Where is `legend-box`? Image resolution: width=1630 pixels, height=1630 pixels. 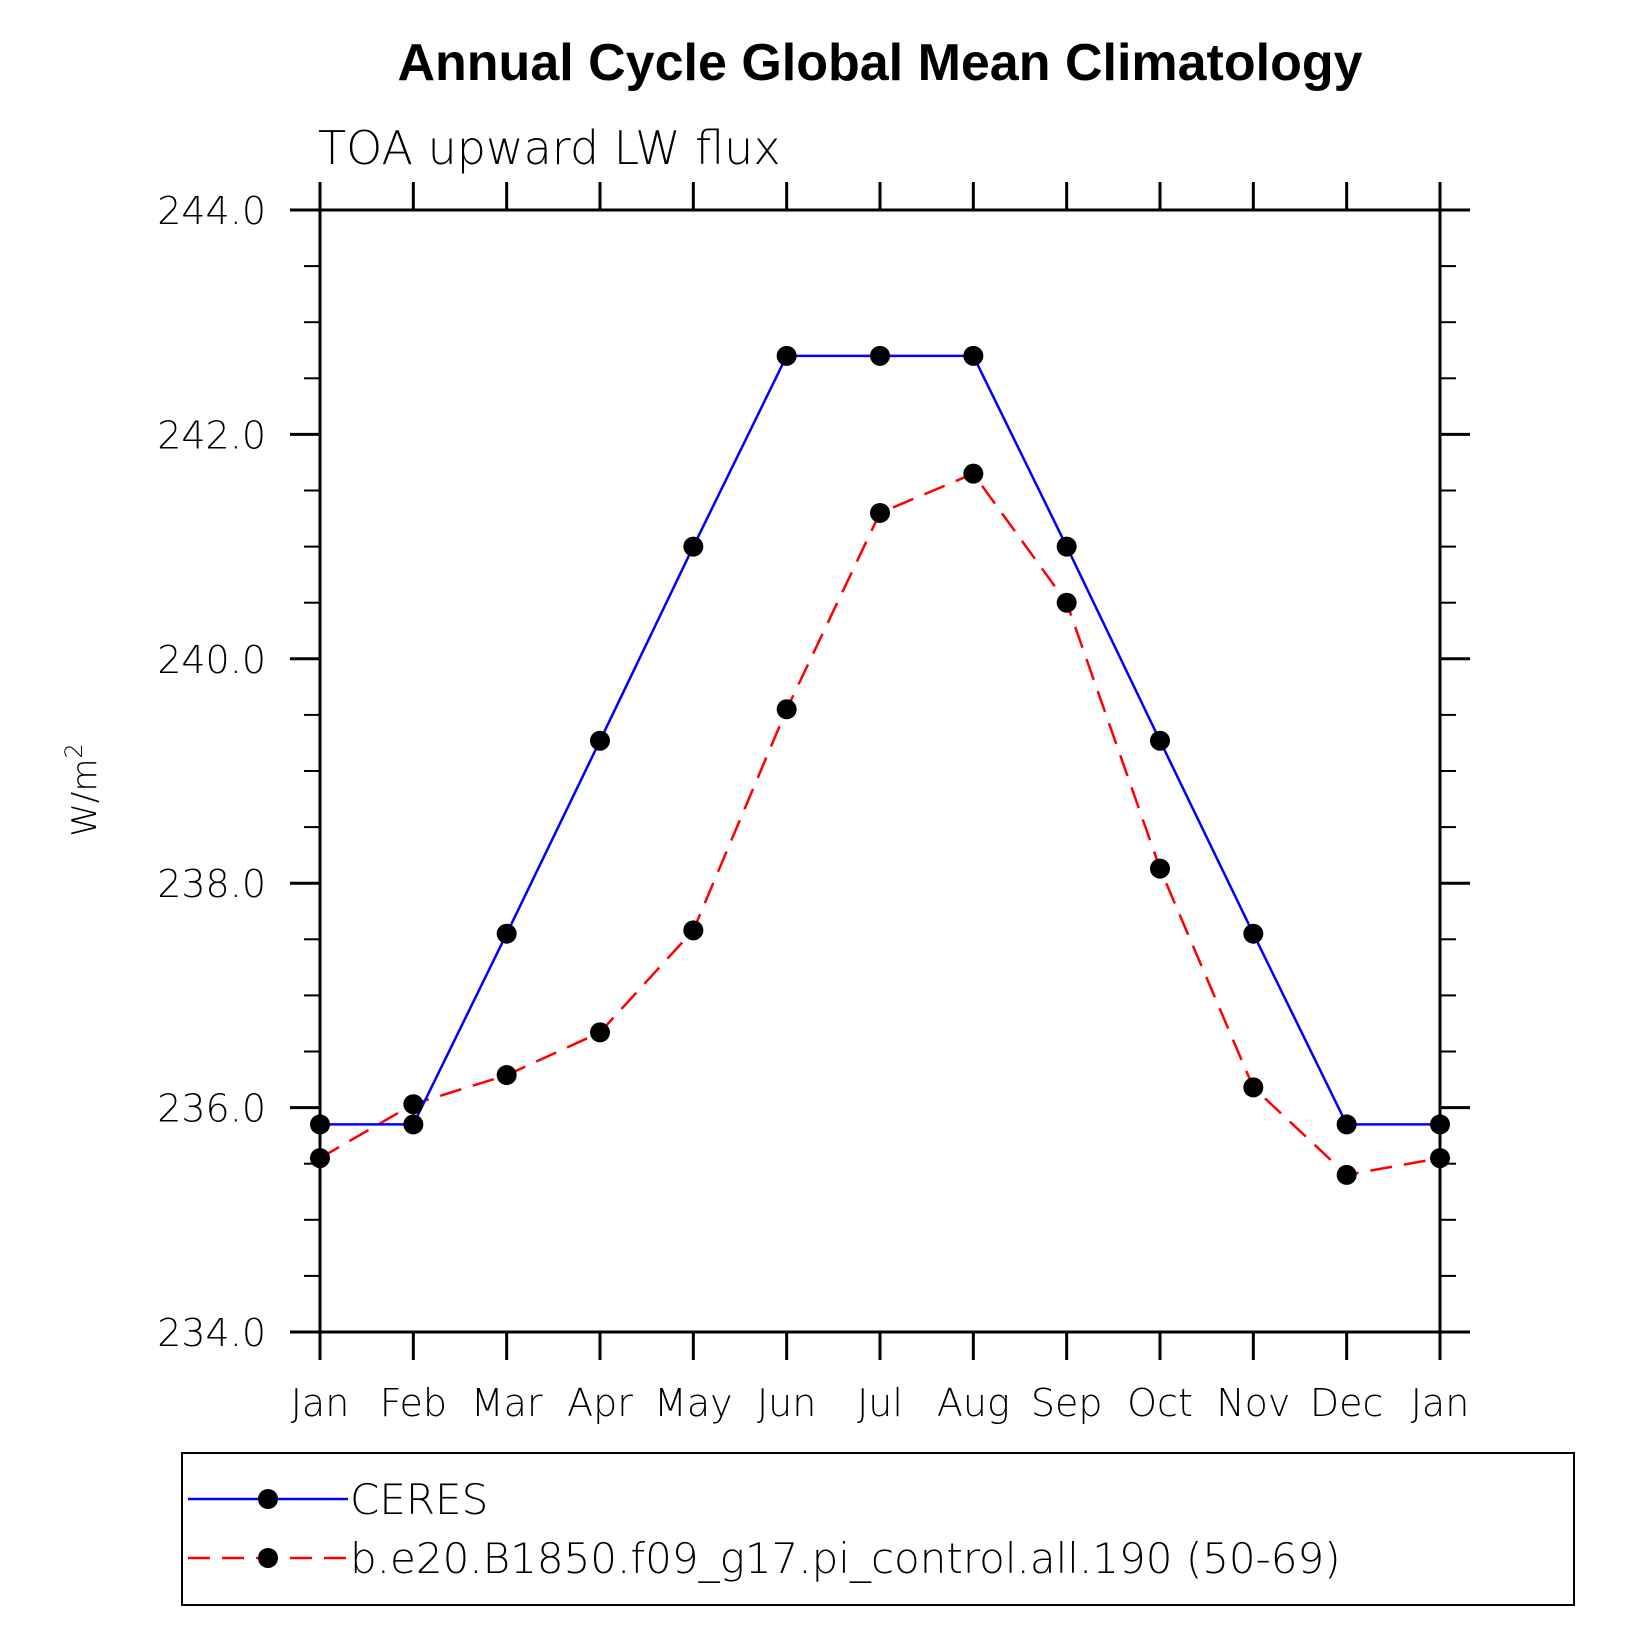
legend-box is located at coordinates (878, 1529).